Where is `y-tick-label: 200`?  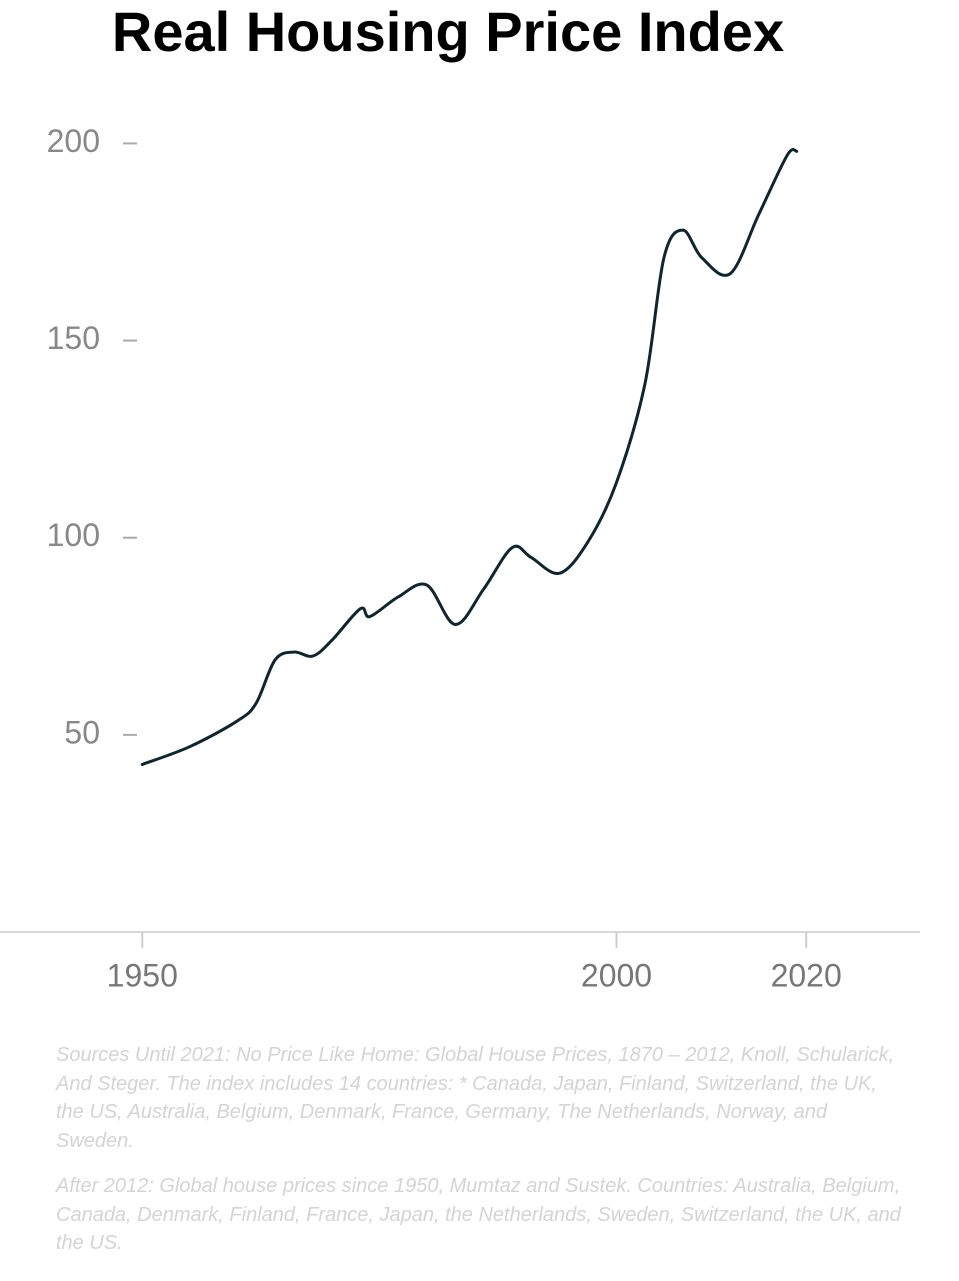
y-tick-label: 200 is located at coordinates (73, 141).